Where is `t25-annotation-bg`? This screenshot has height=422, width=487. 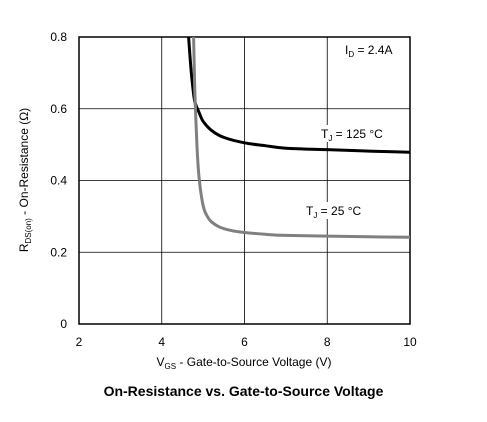
t25-annotation-bg is located at coordinates (338, 210).